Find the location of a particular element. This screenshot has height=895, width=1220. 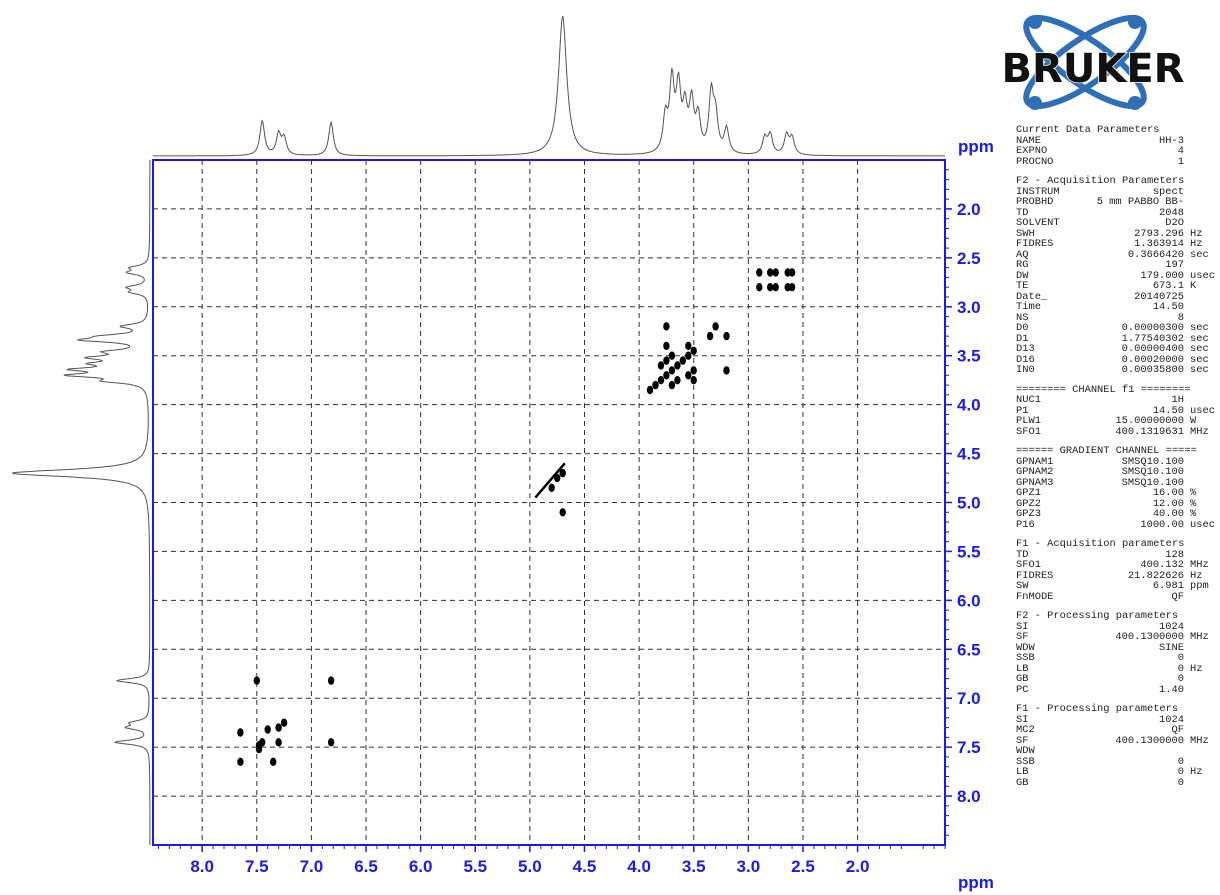

param-key: PROBHD is located at coordinates (1035, 202).